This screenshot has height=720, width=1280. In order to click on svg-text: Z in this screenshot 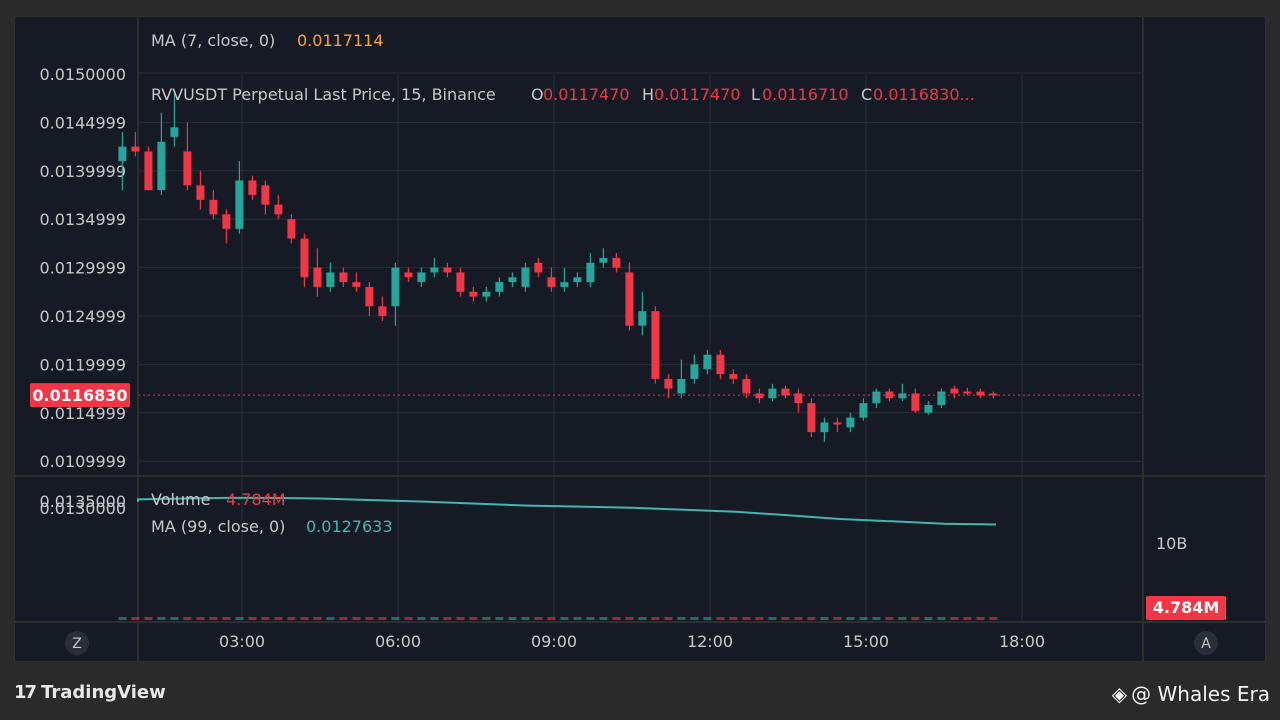, I will do `click(77, 644)`.